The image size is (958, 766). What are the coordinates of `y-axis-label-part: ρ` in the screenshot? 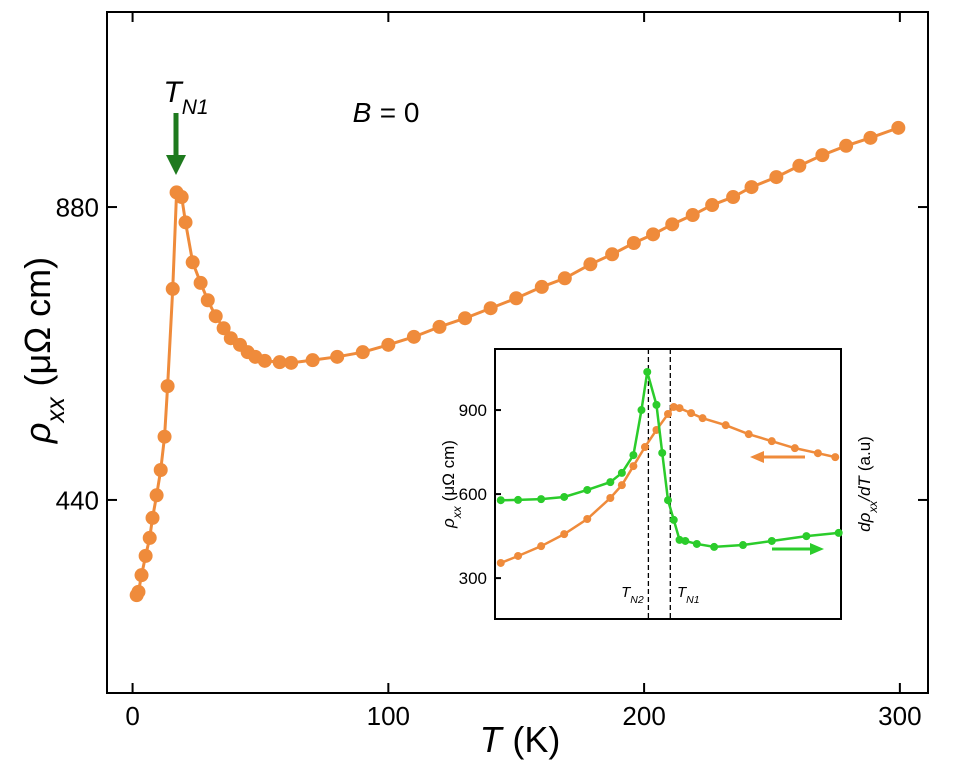 It's located at (448, 523).